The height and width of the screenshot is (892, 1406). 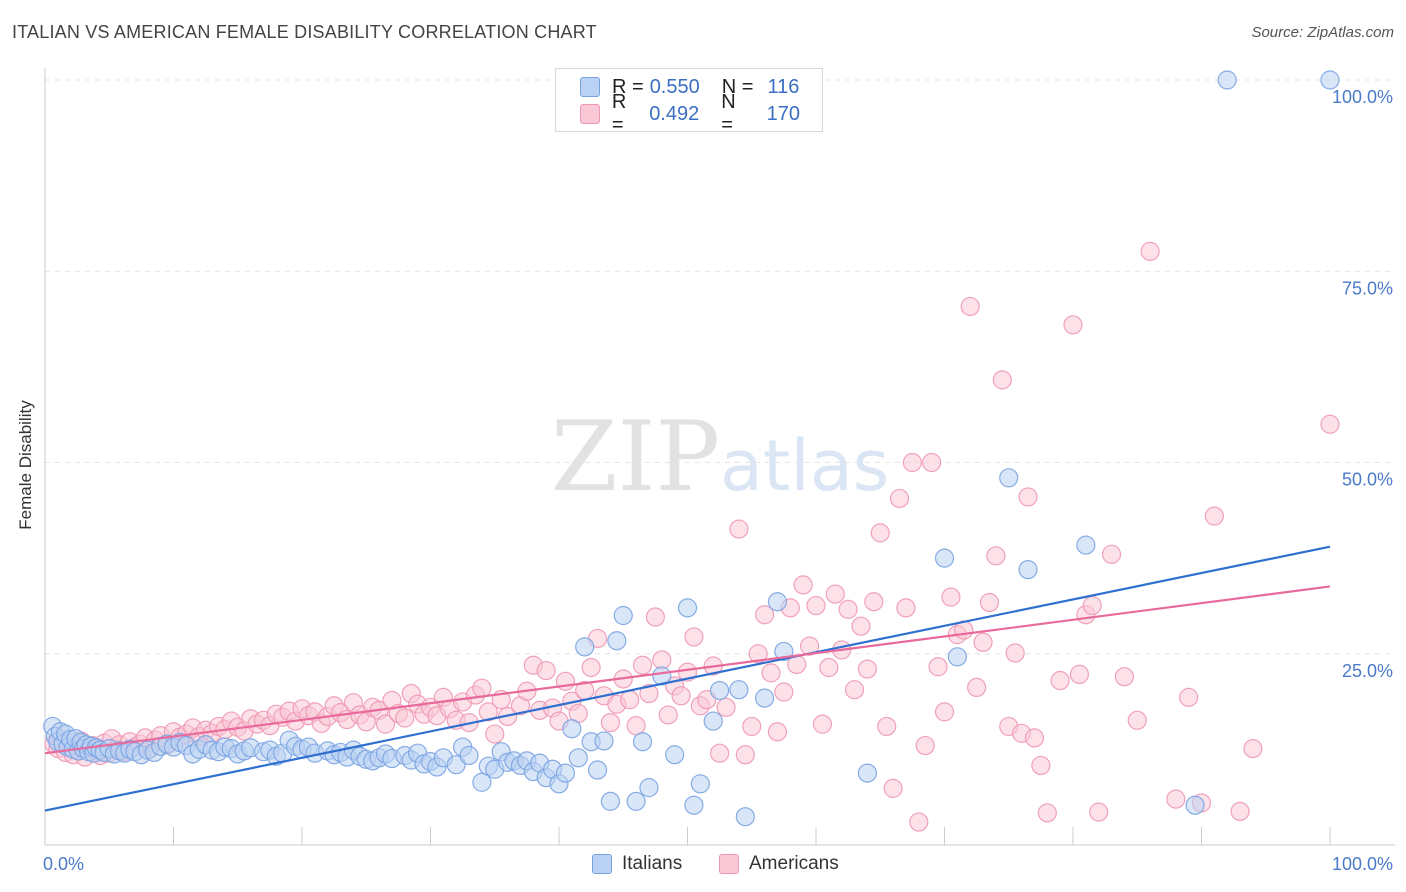 I want to click on americans-swatch, so click(x=590, y=114).